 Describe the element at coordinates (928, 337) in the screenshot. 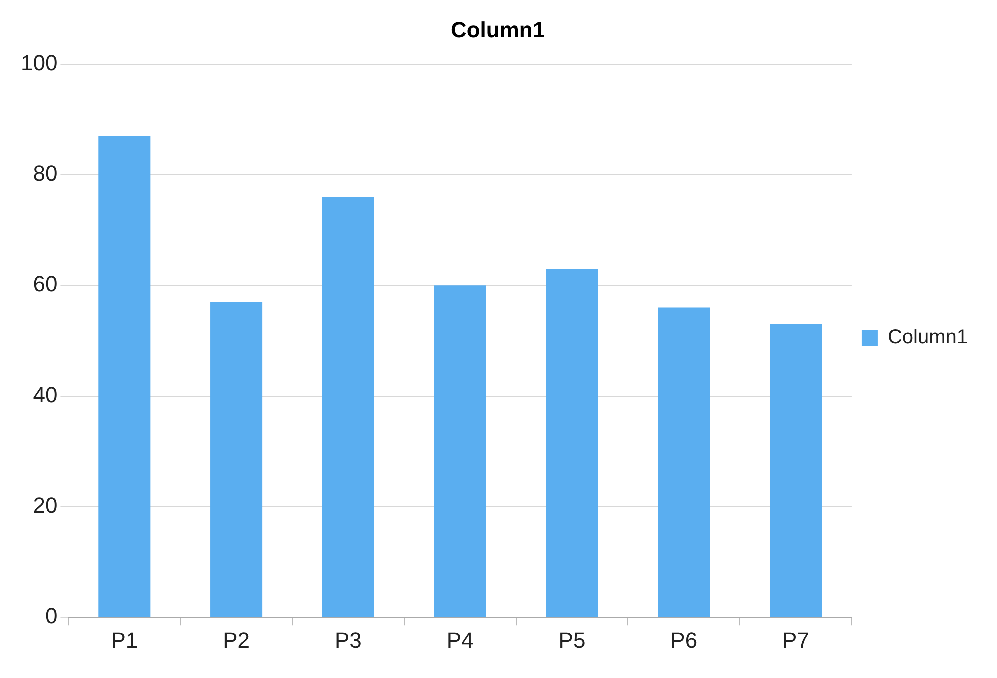

I see `legend-label: Column1` at that location.